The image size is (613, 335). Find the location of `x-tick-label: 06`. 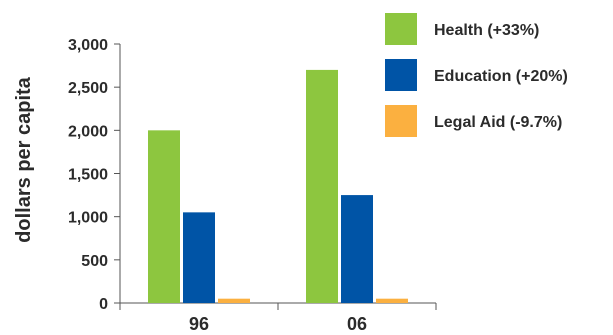

x-tick-label: 06 is located at coordinates (357, 324).